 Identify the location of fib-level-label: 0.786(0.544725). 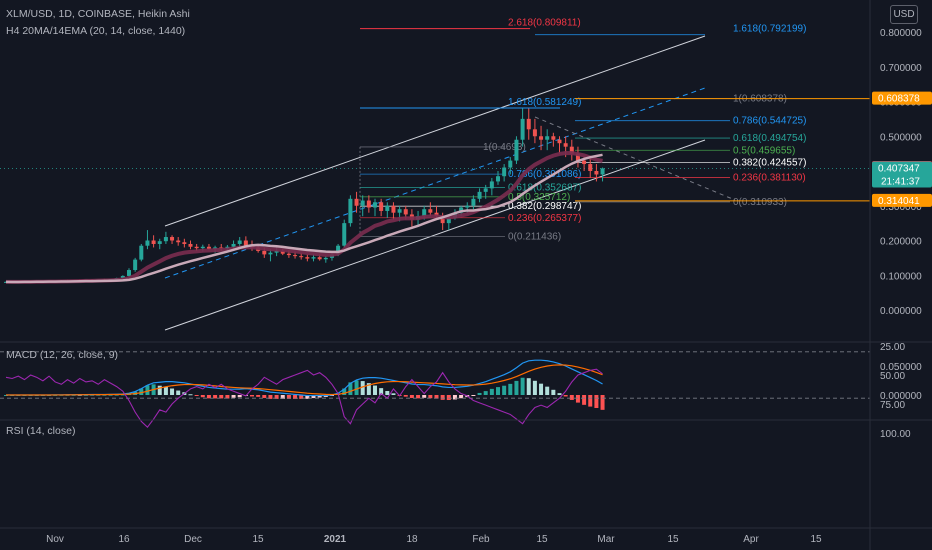
(769, 121).